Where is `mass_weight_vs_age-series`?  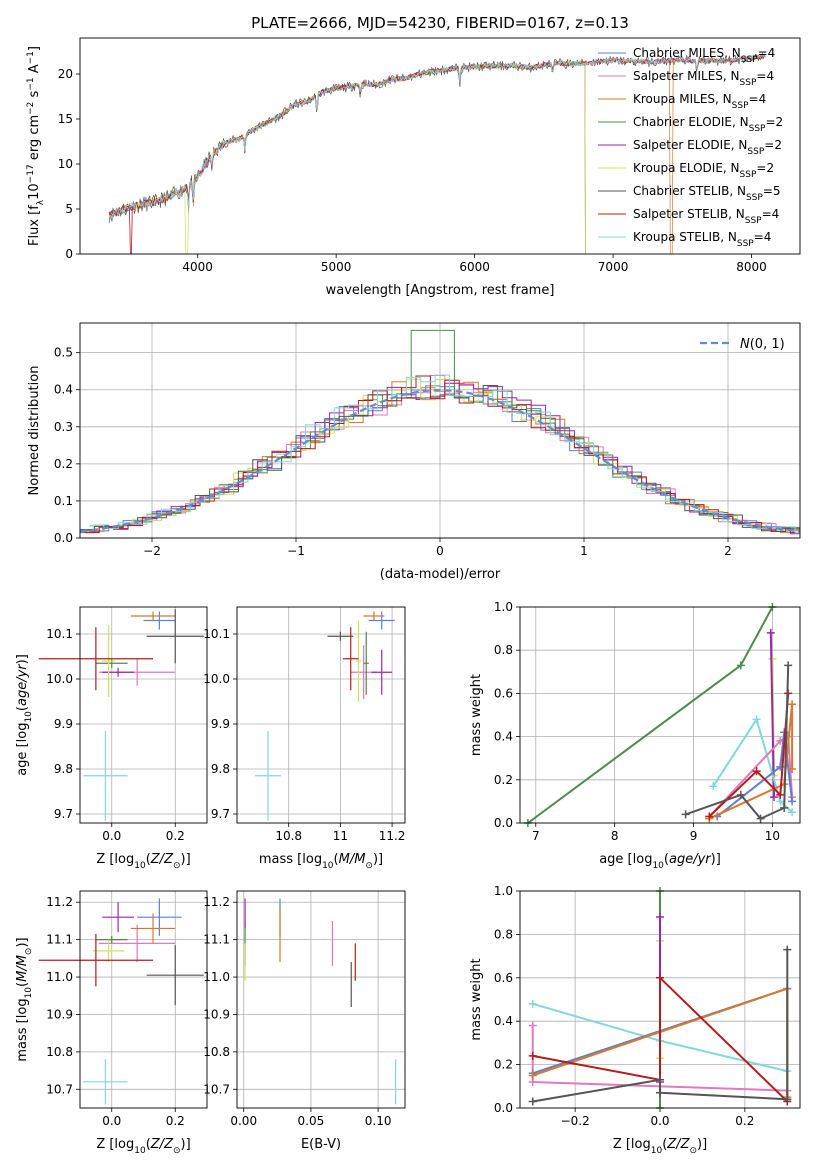
mass_weight_vs_age-series is located at coordinates (660, 715).